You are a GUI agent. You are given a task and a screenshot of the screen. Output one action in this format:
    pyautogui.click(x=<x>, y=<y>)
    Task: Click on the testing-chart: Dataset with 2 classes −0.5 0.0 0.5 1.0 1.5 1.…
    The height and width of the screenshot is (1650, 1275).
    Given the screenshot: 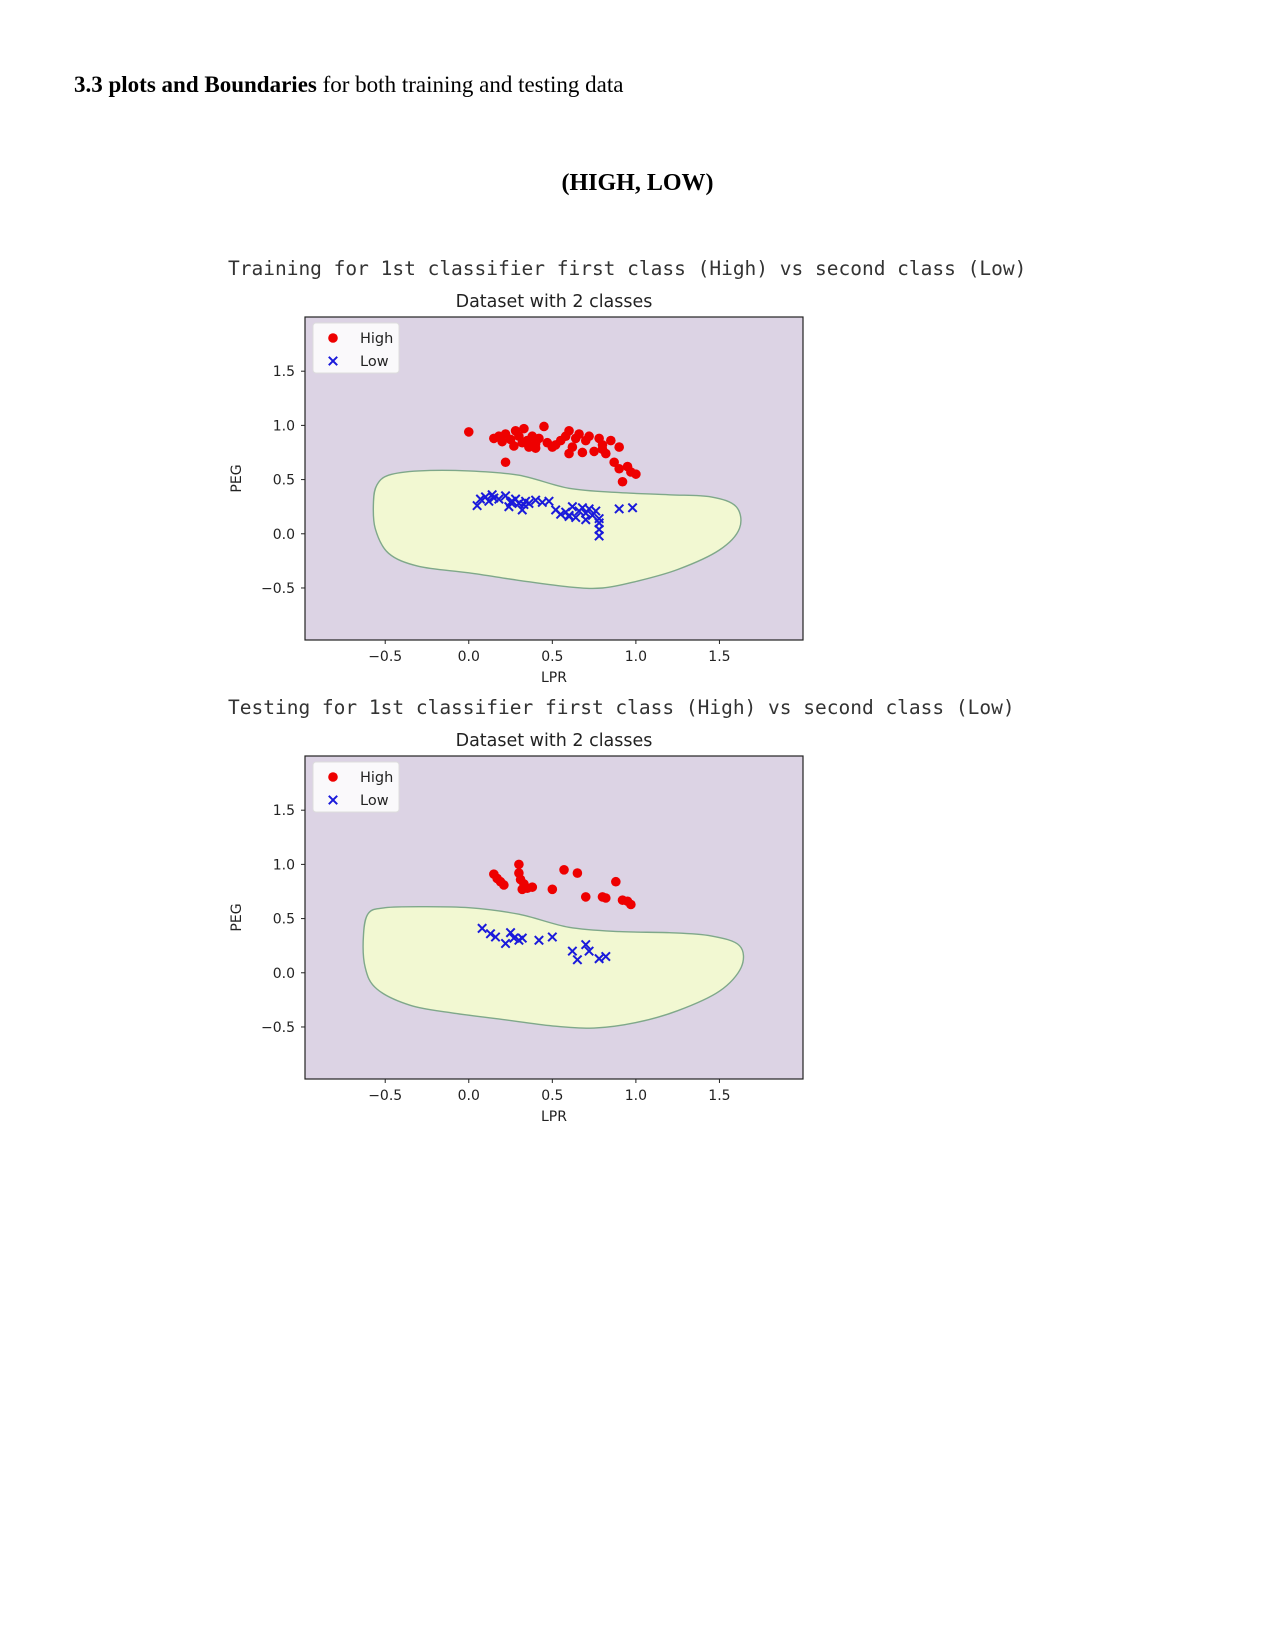 What is the action you would take?
    pyautogui.click(x=516, y=928)
    